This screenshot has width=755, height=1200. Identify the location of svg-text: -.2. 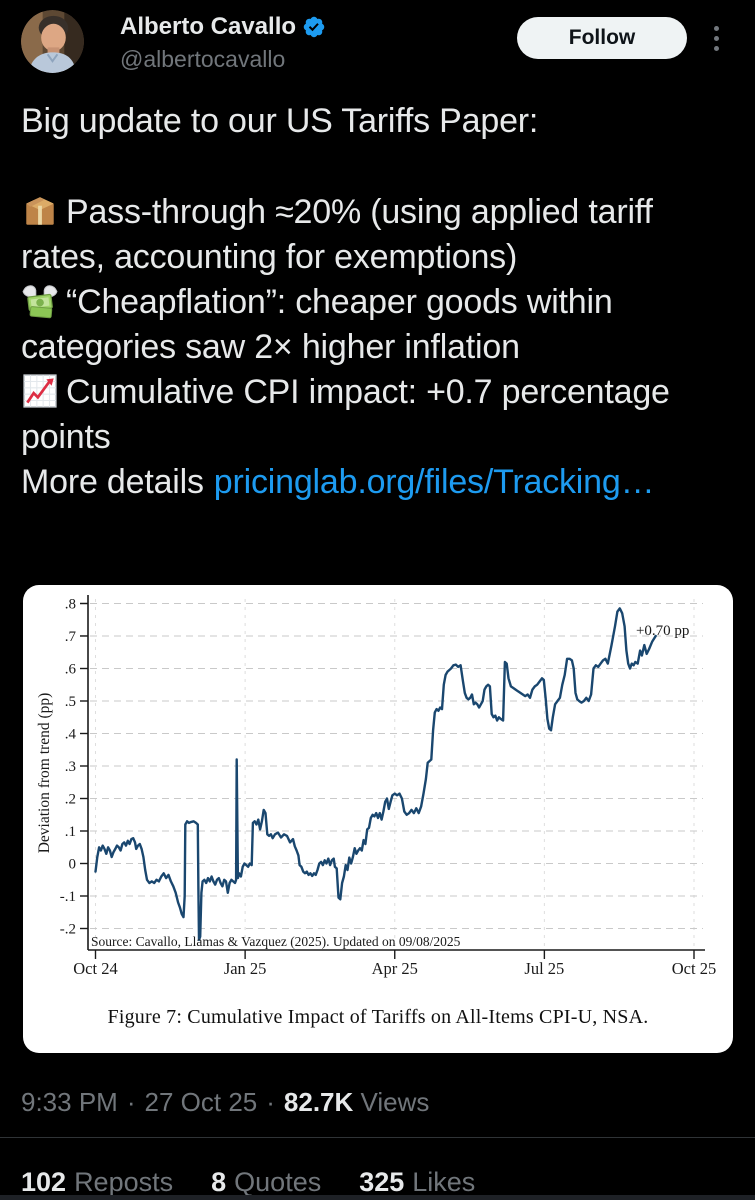
(68, 930).